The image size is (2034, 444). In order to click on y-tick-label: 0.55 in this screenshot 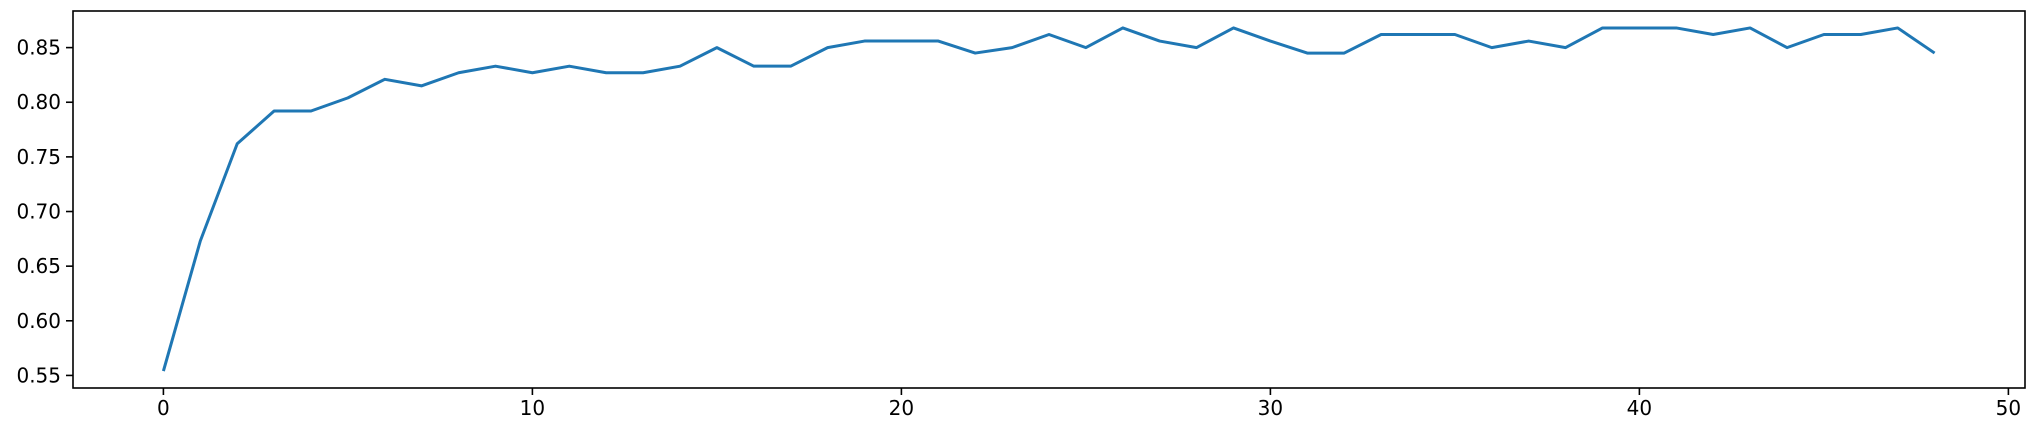, I will do `click(38, 375)`.